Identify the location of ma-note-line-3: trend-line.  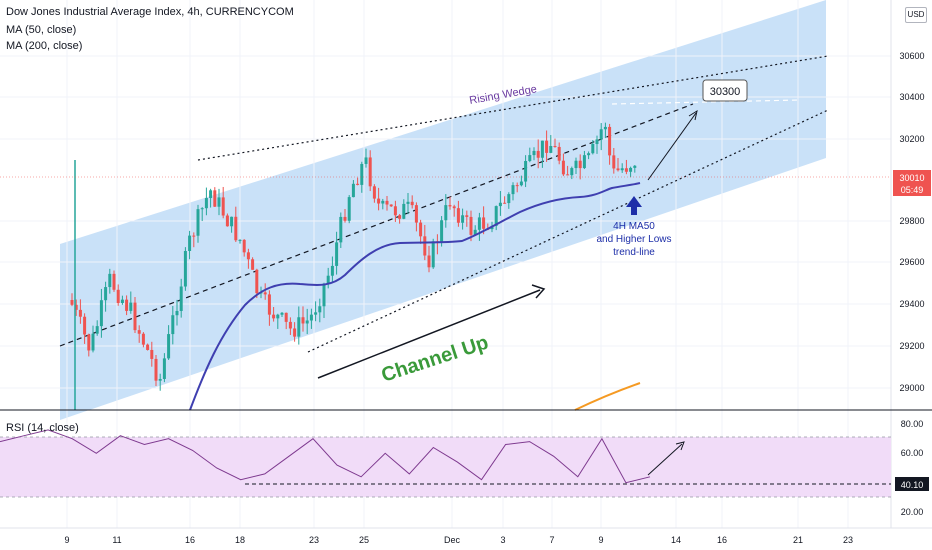
(634, 252).